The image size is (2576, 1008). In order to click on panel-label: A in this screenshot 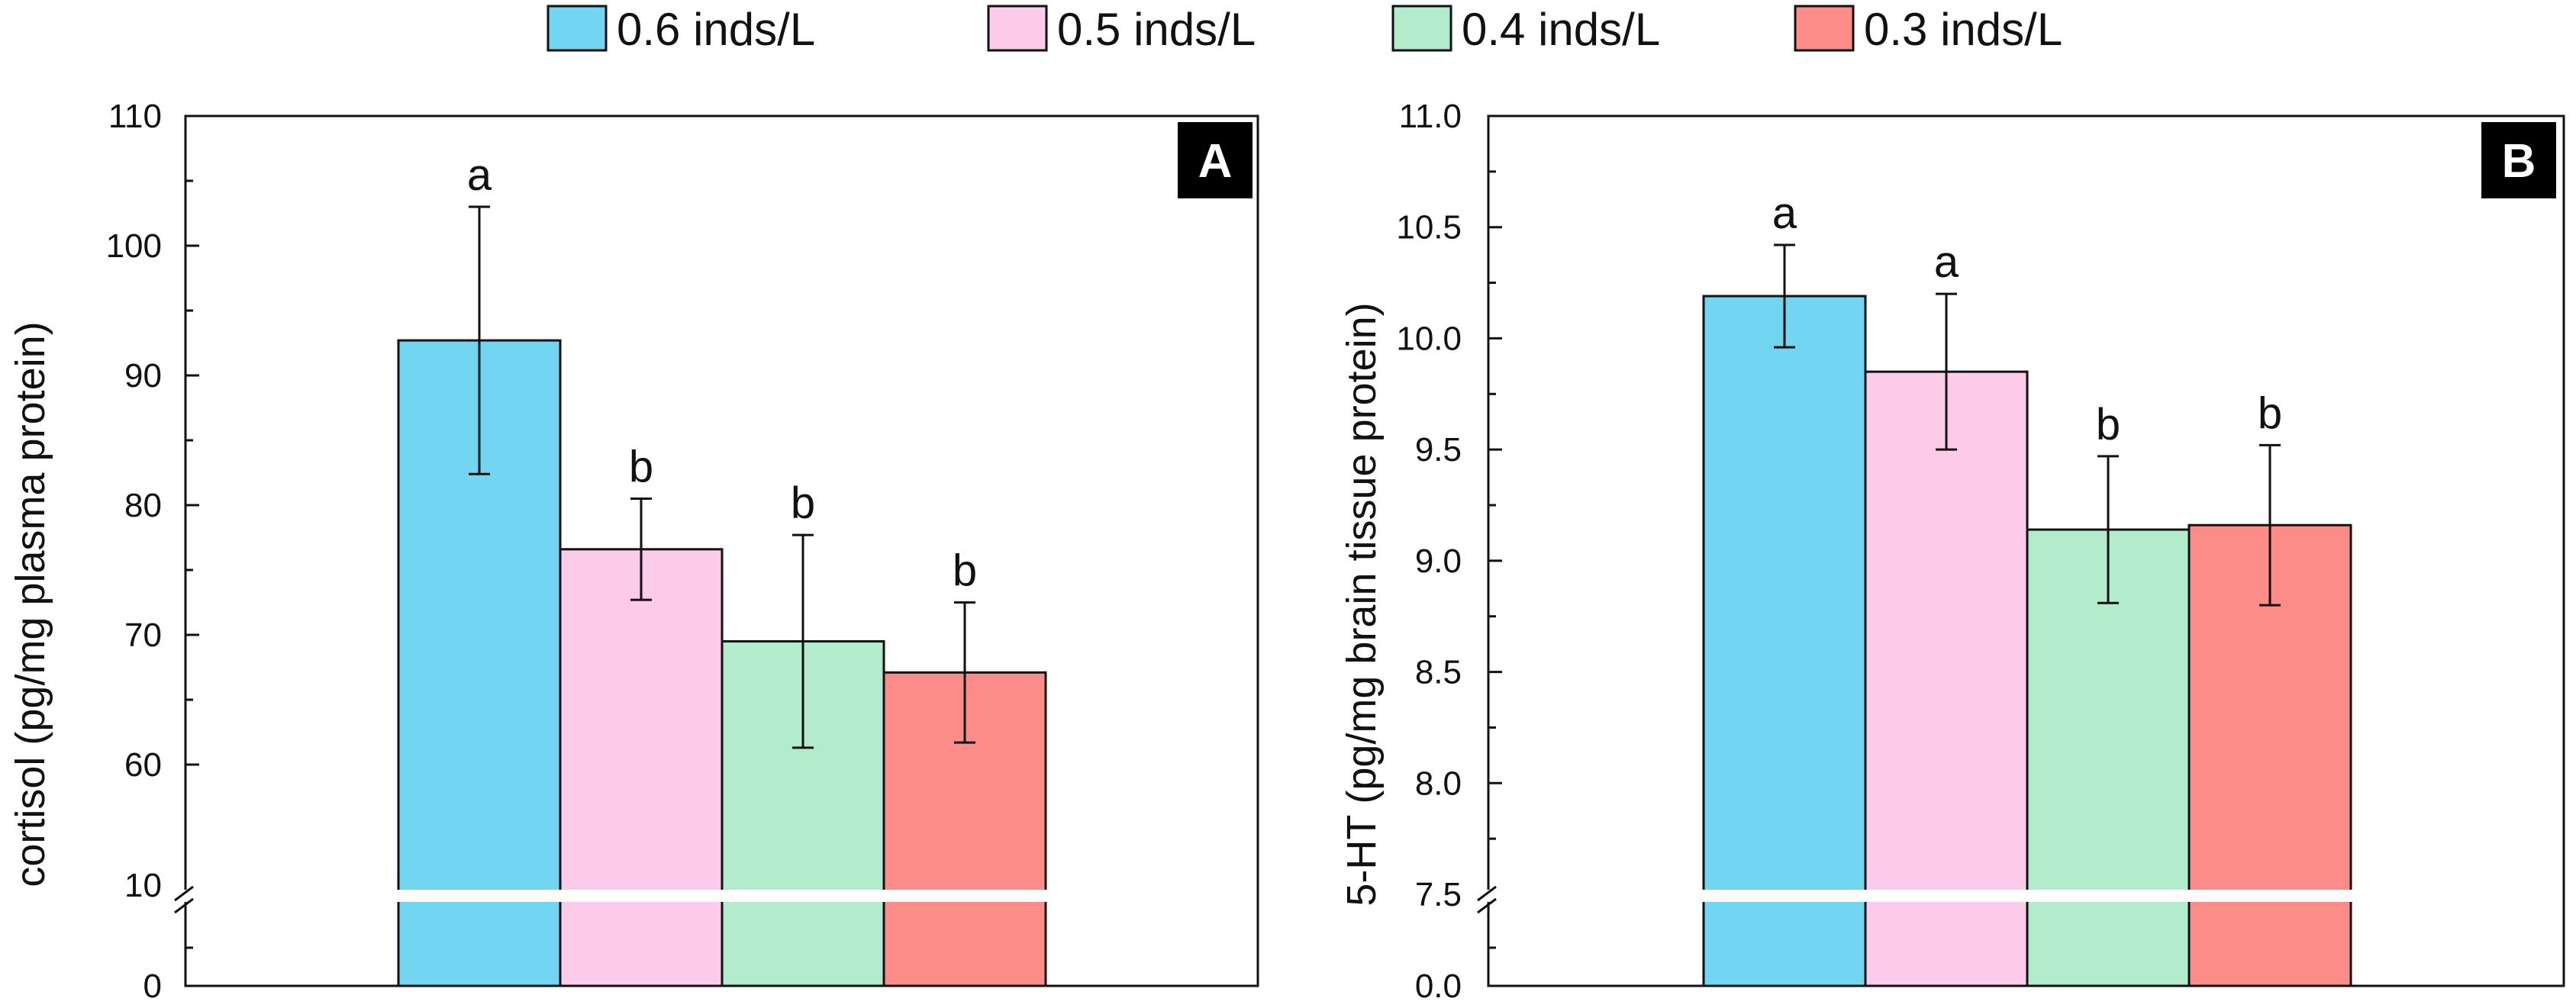, I will do `click(1216, 161)`.